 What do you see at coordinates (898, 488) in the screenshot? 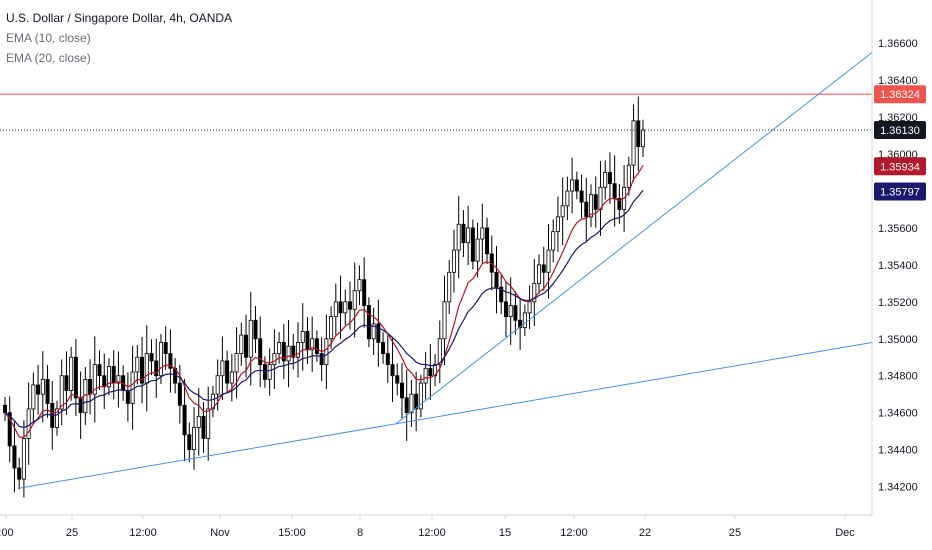
I see `y-tick-label: 1.34200` at bounding box center [898, 488].